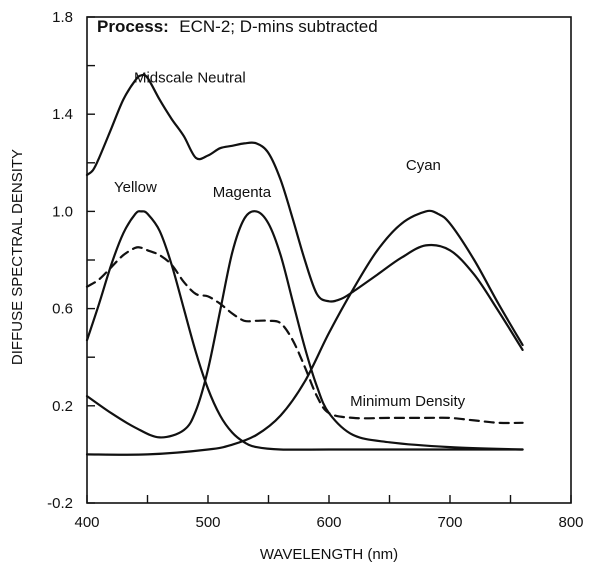 The width and height of the screenshot is (600, 574). I want to click on y-tick-label: 1.8, so click(62, 17).